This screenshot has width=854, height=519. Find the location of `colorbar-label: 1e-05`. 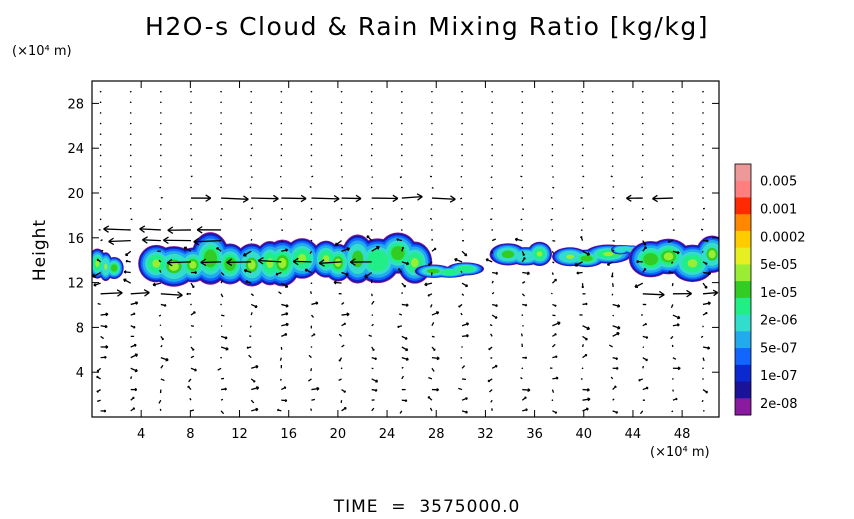

colorbar-label: 1e-05 is located at coordinates (779, 293).